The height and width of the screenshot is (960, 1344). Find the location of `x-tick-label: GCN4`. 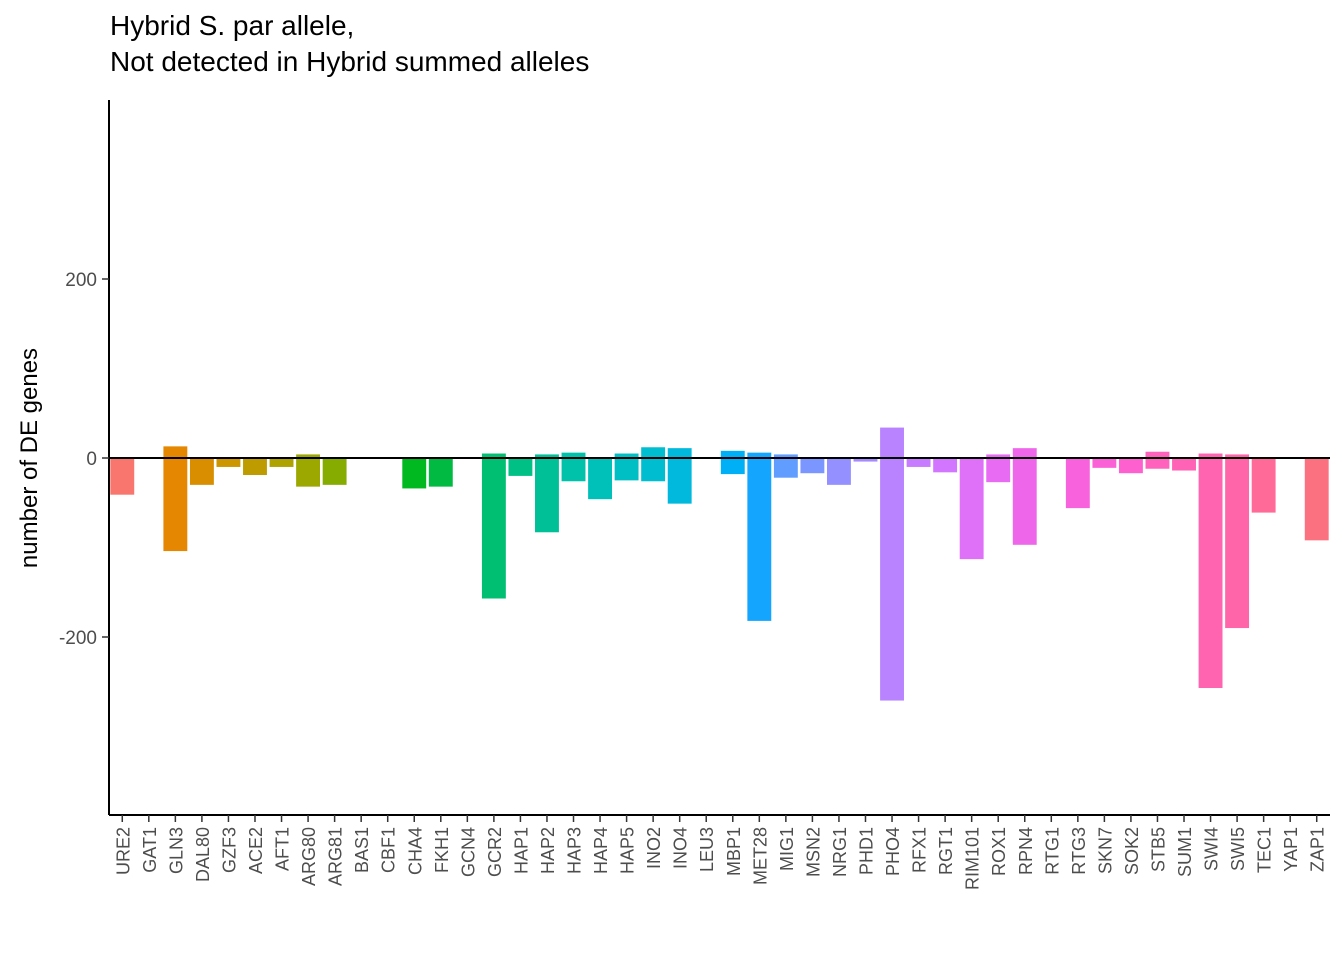

x-tick-label: GCN4 is located at coordinates (468, 852).